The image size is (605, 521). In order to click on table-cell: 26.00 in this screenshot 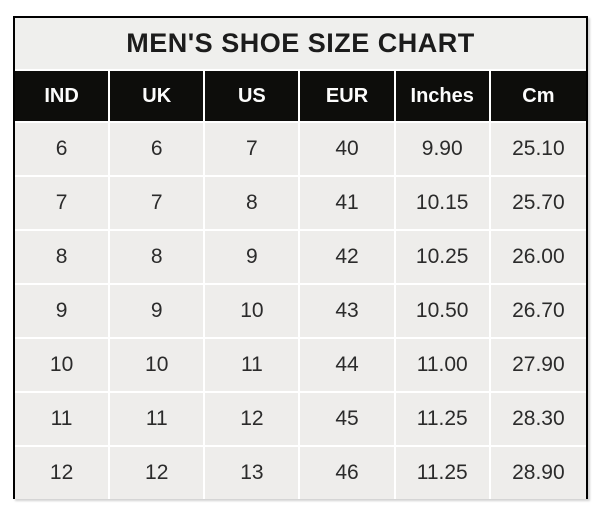, I will do `click(538, 258)`.